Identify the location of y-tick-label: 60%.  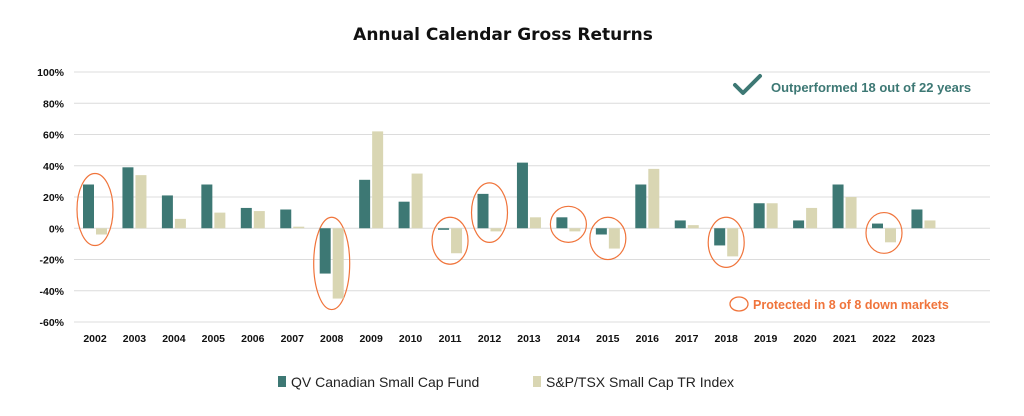
(54, 136).